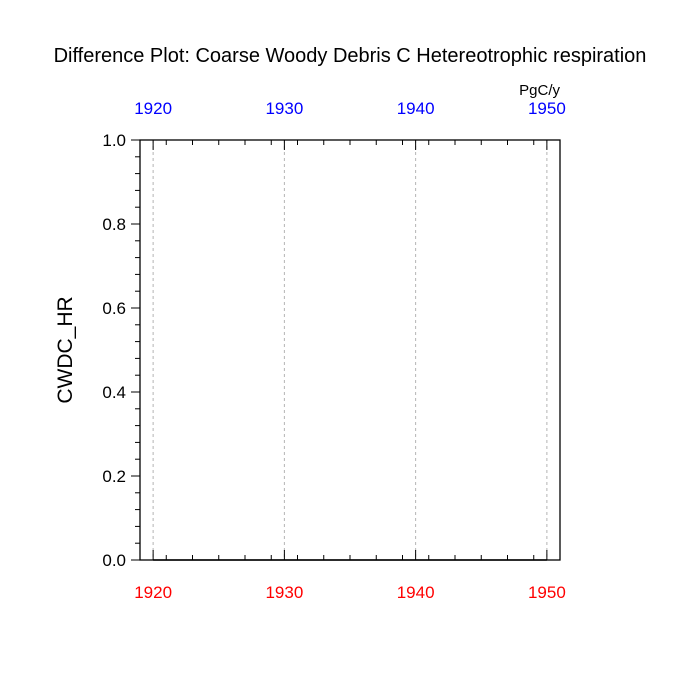 The width and height of the screenshot is (700, 700). I want to click on y-tick-label: 0.4, so click(114, 392).